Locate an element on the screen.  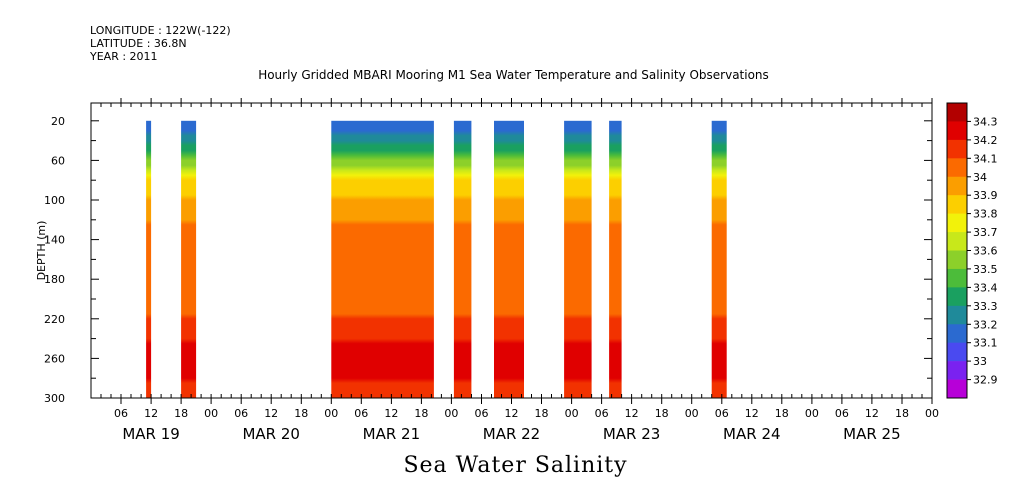
colorbar-label: 33.3 is located at coordinates (985, 306).